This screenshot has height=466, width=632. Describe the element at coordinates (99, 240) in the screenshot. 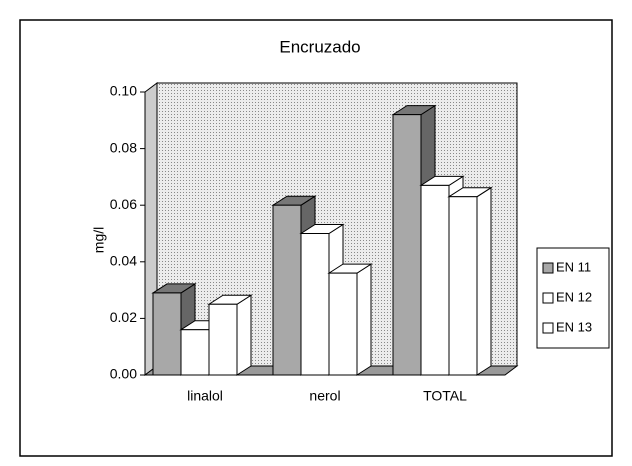

I see `y-axis-label: mg/l` at that location.